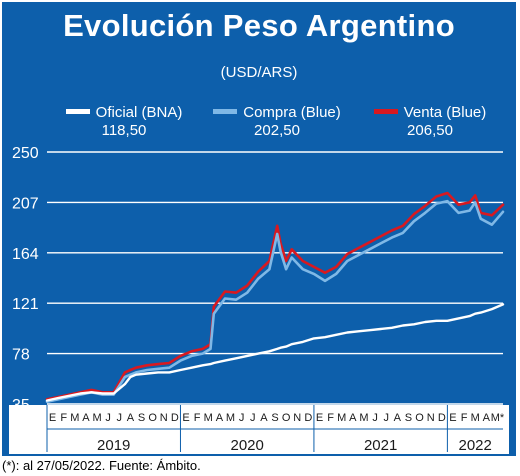 The height and width of the screenshot is (476, 520). What do you see at coordinates (277, 130) in the screenshot?
I see `legend-value-compra: 202,50` at bounding box center [277, 130].